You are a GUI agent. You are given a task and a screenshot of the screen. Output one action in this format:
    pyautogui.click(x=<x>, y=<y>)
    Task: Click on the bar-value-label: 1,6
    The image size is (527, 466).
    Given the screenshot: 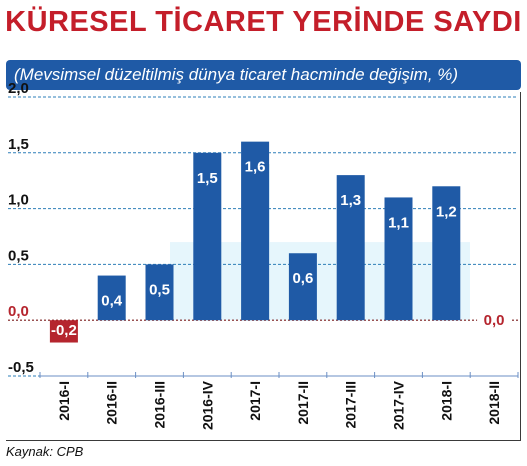 What is the action you would take?
    pyautogui.click(x=255, y=167)
    